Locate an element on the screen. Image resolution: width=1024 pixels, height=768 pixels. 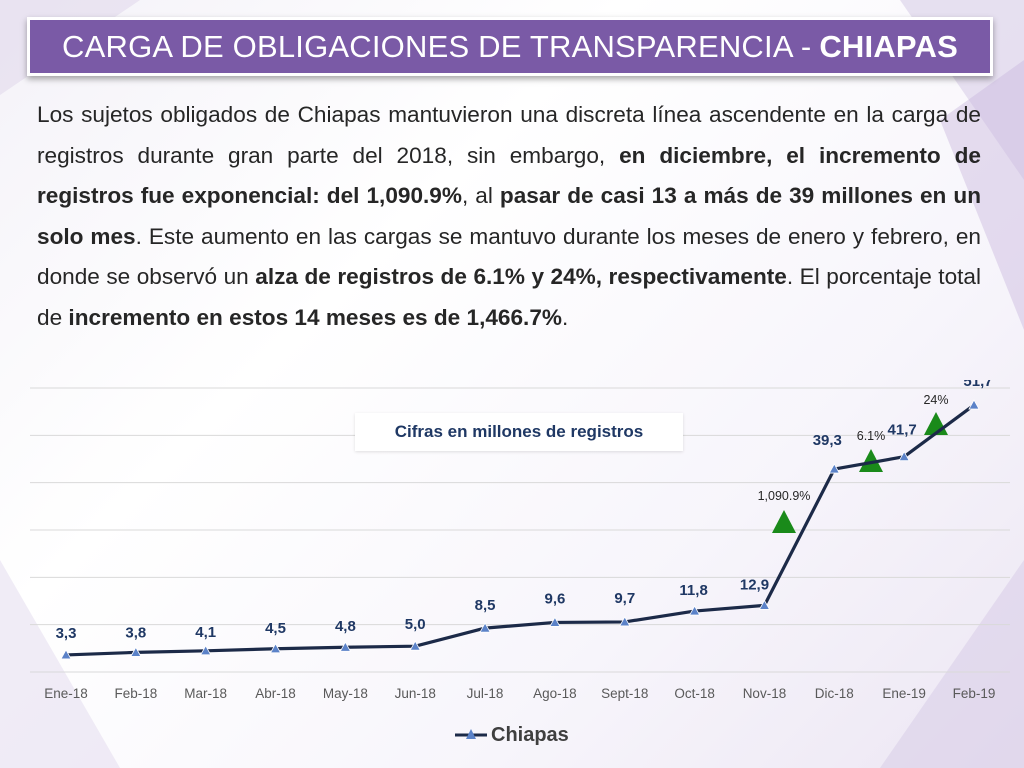
legend-label: Chiapas is located at coordinates (530, 734).